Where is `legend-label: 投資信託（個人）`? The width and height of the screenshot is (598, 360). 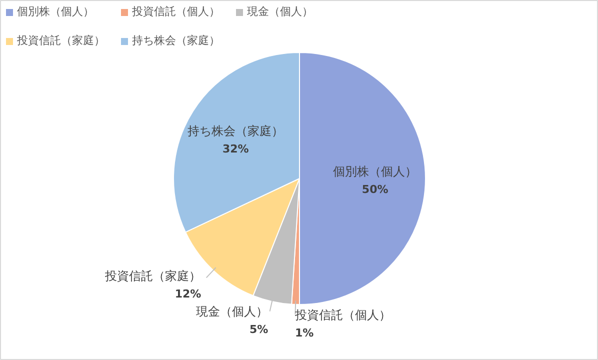
legend-label: 投資信託（個人） is located at coordinates (176, 11).